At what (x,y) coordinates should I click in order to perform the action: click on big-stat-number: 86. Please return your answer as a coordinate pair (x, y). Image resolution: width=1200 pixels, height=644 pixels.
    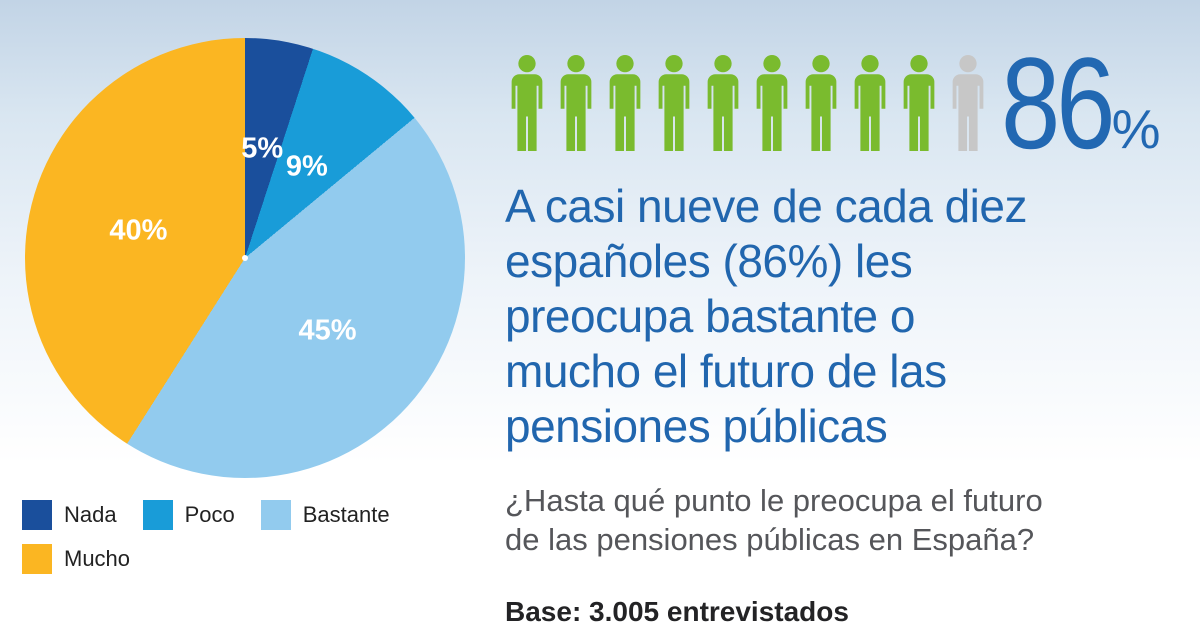
    Looking at the image, I should click on (1058, 102).